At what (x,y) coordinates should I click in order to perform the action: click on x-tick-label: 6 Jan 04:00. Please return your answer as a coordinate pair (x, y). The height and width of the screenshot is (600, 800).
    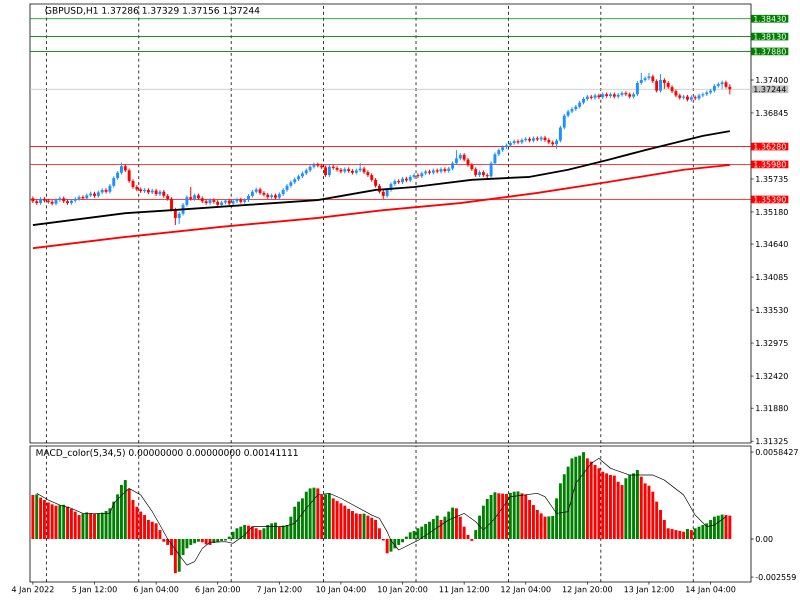
    Looking at the image, I should click on (156, 590).